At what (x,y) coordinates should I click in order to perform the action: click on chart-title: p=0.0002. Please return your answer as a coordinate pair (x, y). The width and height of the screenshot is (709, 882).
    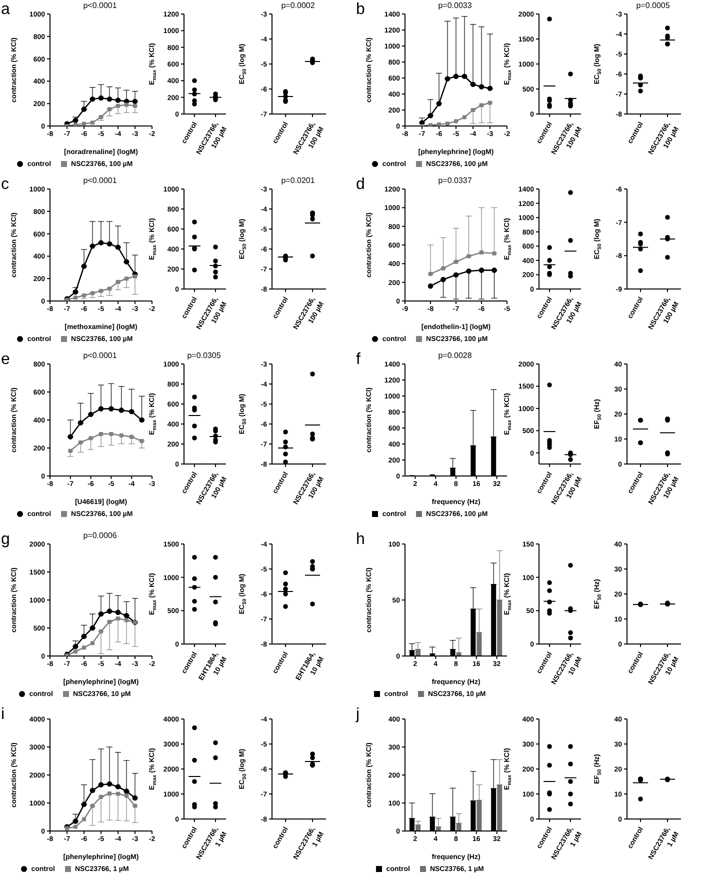
    Looking at the image, I should click on (298, 6).